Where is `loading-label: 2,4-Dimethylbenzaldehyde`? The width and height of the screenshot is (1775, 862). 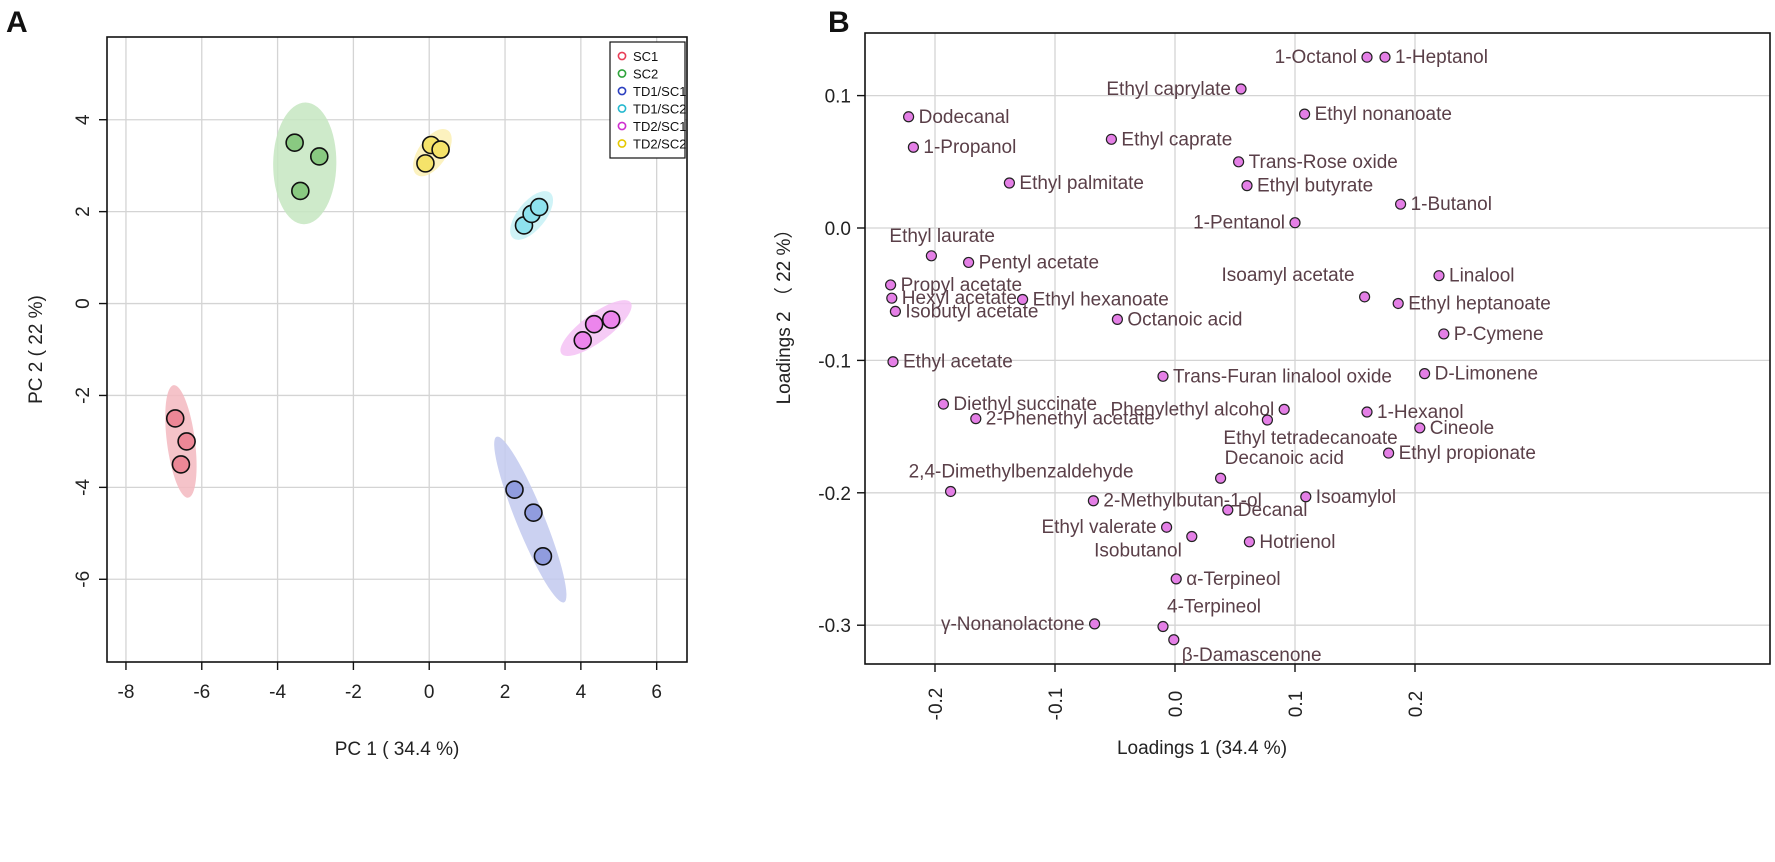 loading-label: 2,4-Dimethylbenzaldehyde is located at coordinates (1021, 471).